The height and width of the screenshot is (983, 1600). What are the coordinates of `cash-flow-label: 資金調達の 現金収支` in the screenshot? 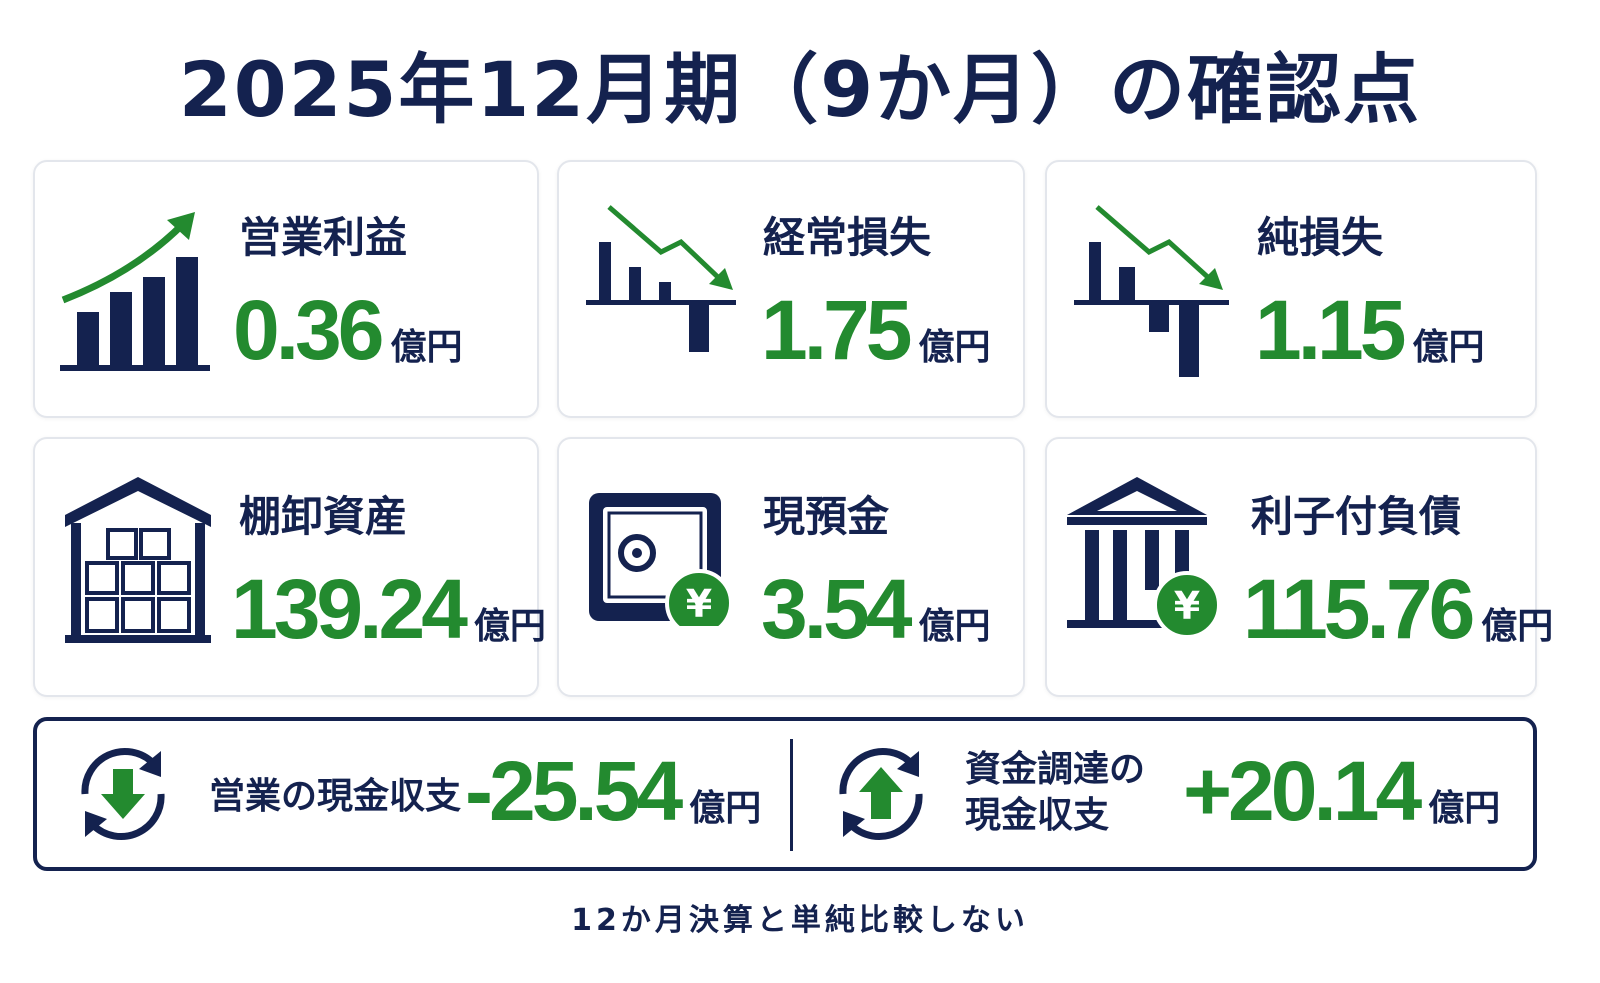 It's located at (1055, 793).